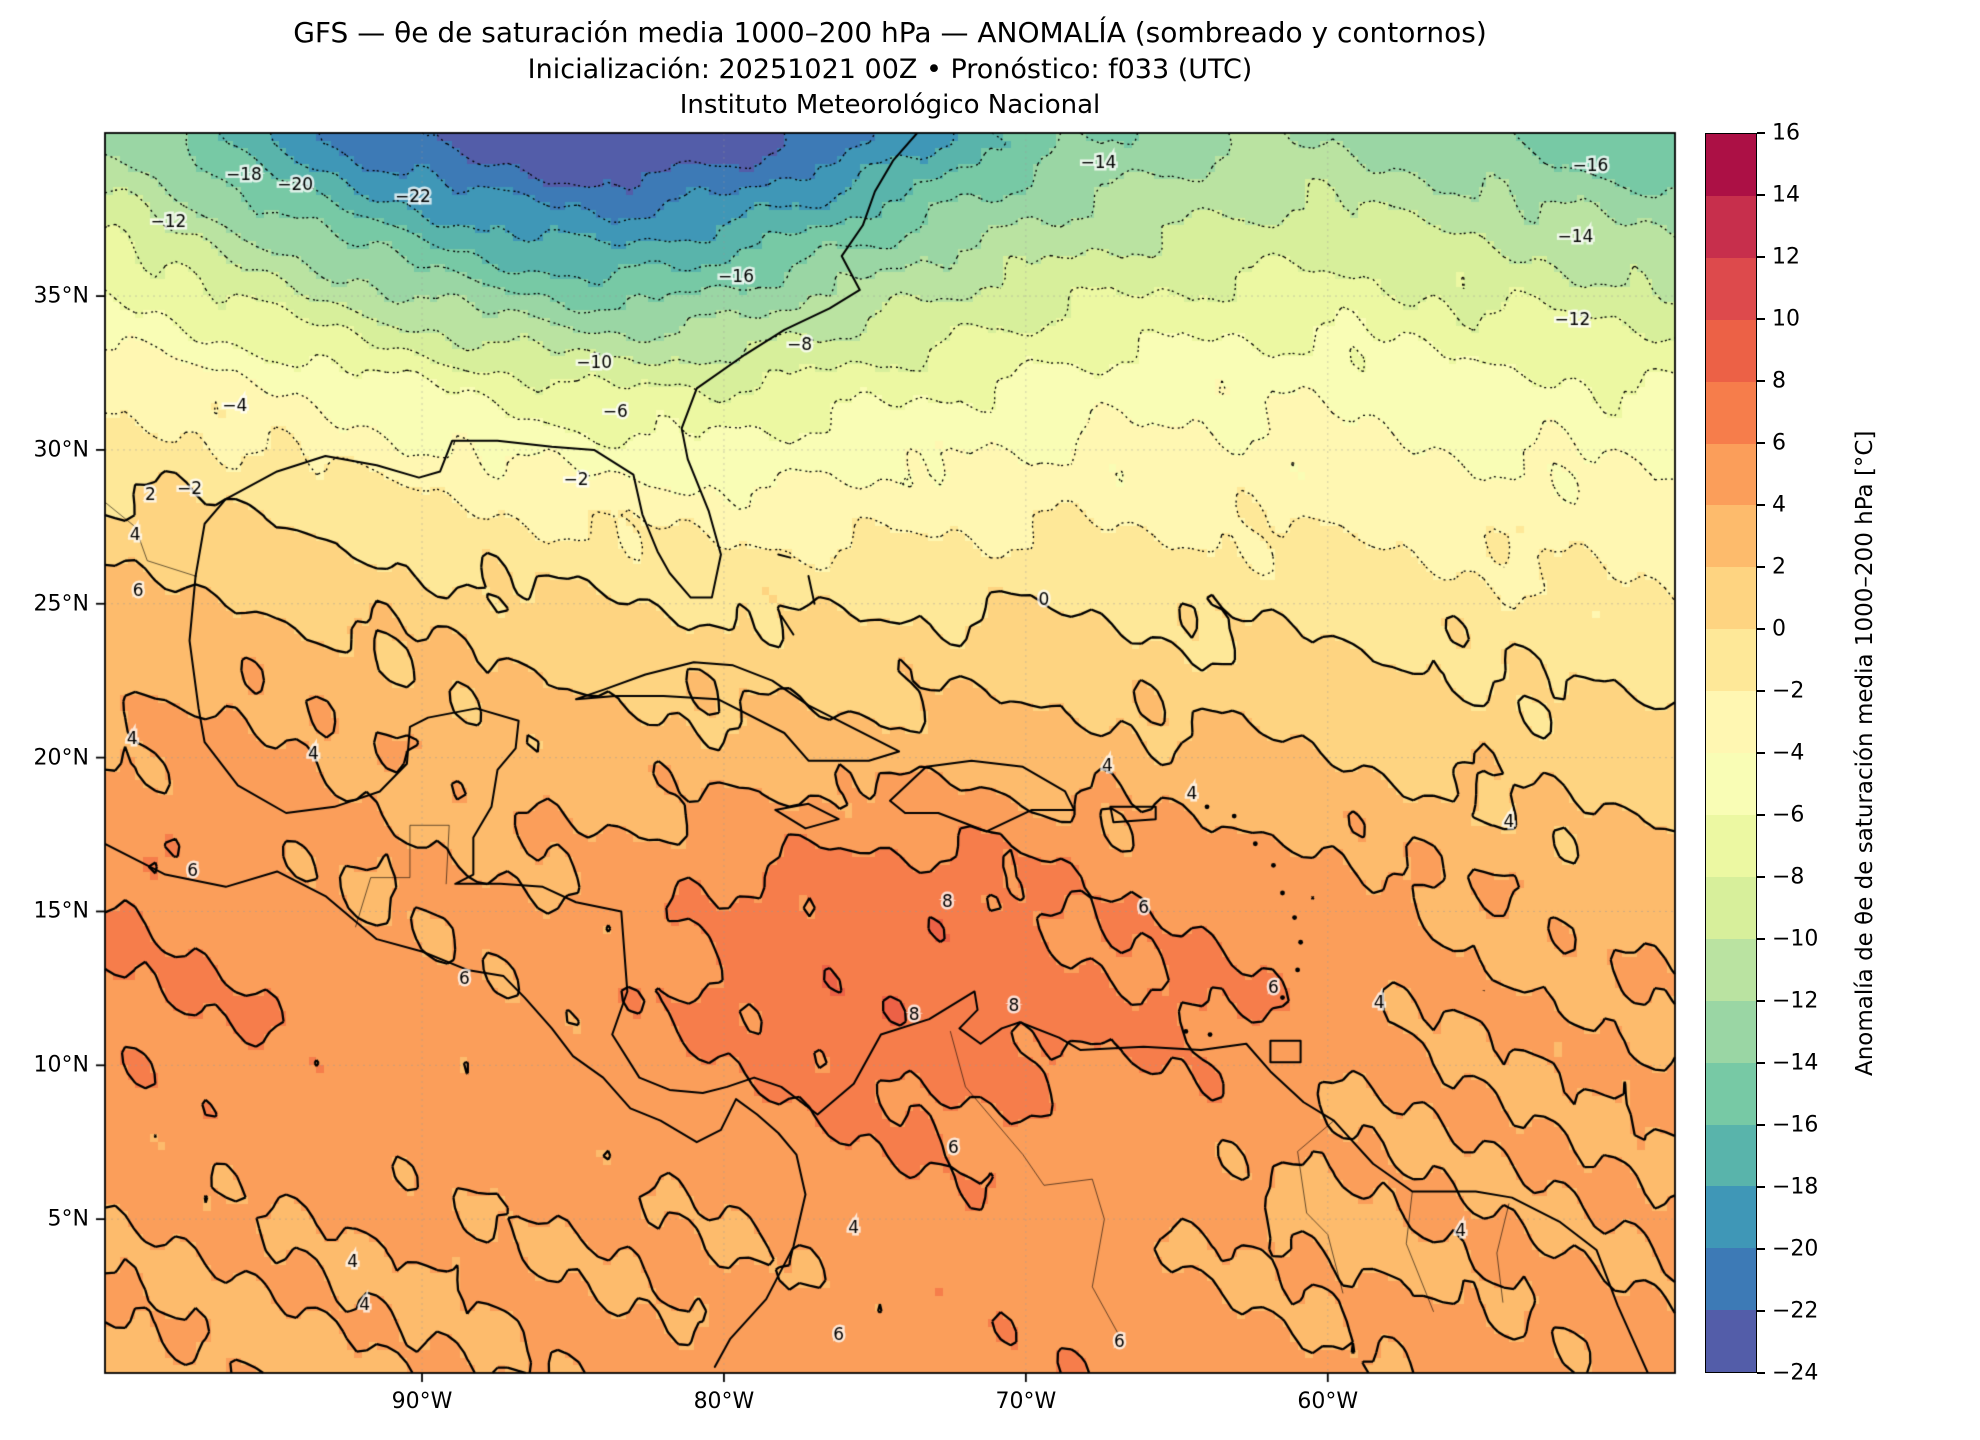  I want to click on colorbar-tick-label: −22, so click(1795, 1311).